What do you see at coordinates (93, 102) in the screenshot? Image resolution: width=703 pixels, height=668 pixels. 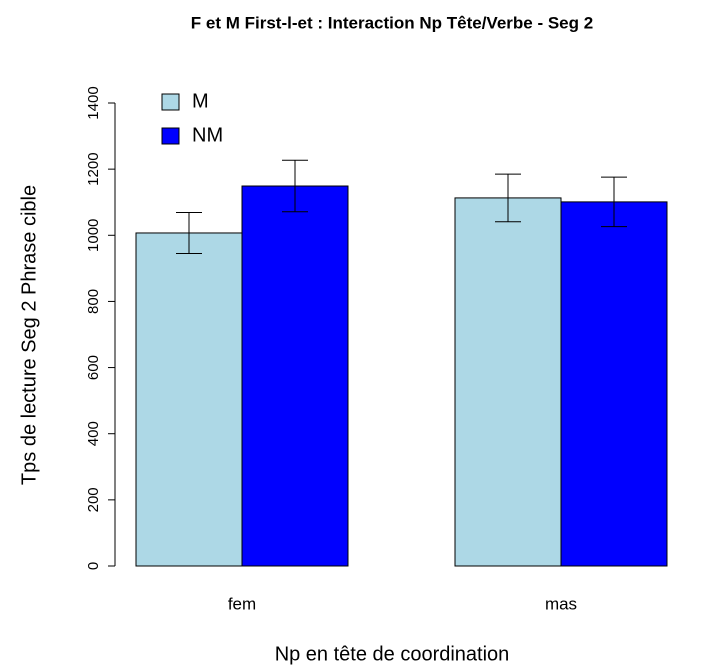 I see `y-tick-label: 1400` at bounding box center [93, 102].